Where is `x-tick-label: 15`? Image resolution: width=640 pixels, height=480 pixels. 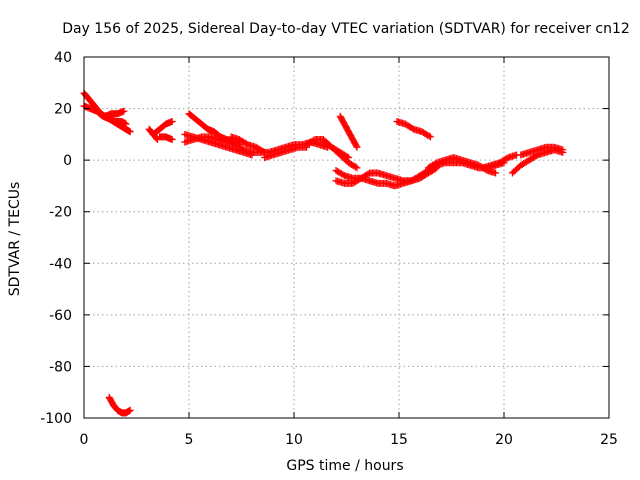
x-tick-label: 15 is located at coordinates (399, 440).